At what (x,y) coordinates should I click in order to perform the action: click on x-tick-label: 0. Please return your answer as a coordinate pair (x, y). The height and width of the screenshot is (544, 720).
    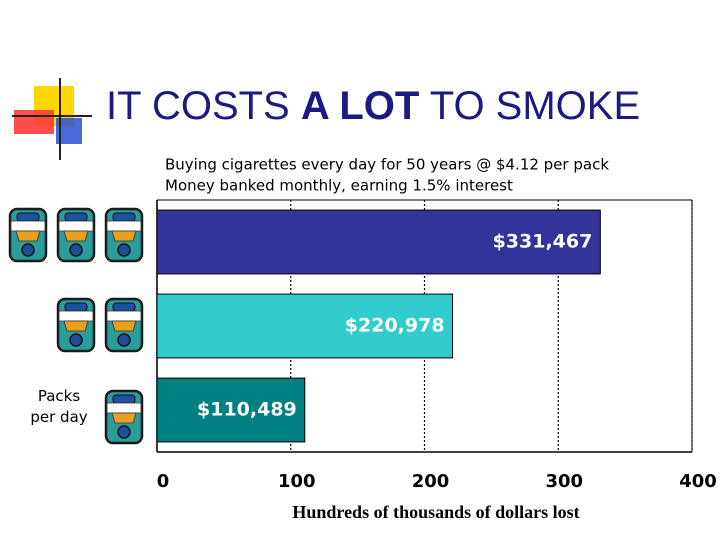
    Looking at the image, I should click on (163, 481).